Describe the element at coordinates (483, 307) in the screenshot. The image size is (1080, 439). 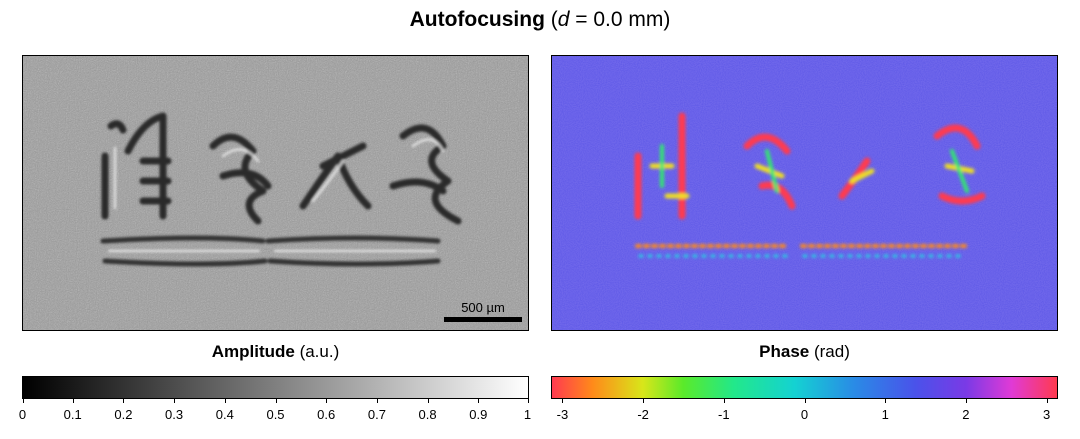
I see `scale-bar-label: 500 µm` at that location.